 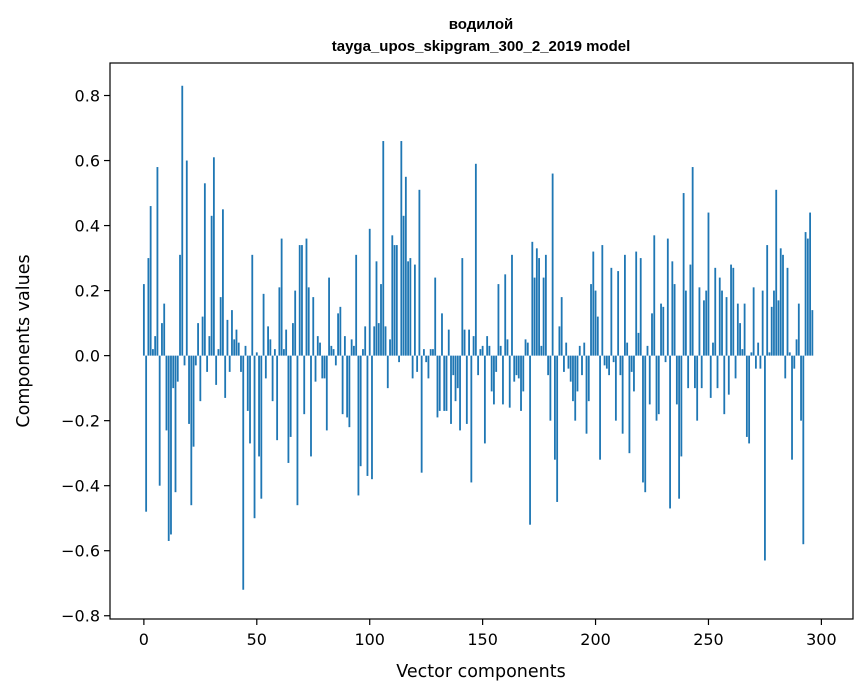 I want to click on y-tick-label: −0.2, so click(x=80, y=421).